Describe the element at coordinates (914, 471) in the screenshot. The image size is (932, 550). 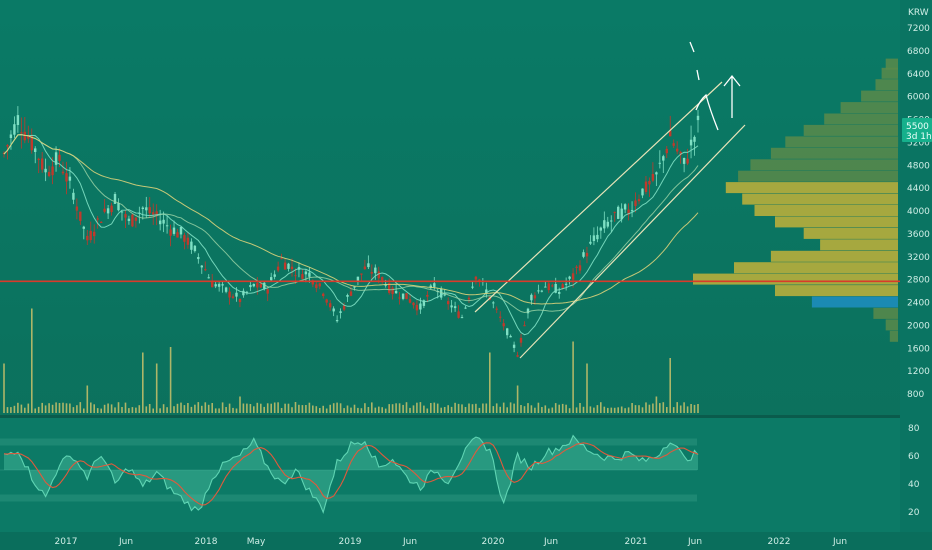
I see `indicator-axis: 20 40 60 80` at that location.